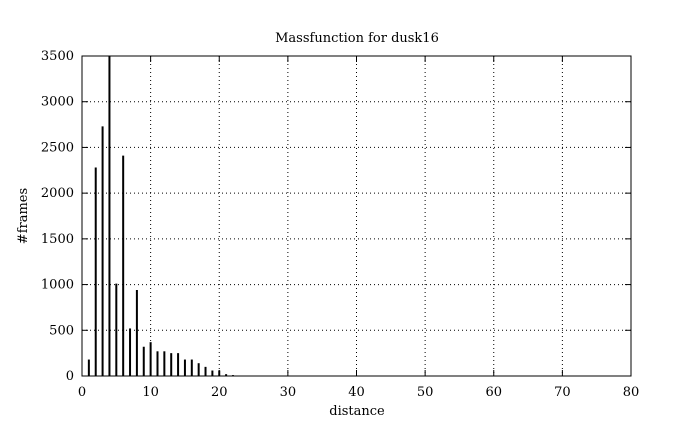 The height and width of the screenshot is (429, 685). Describe the element at coordinates (70, 376) in the screenshot. I see `y-tick-label: 0` at that location.